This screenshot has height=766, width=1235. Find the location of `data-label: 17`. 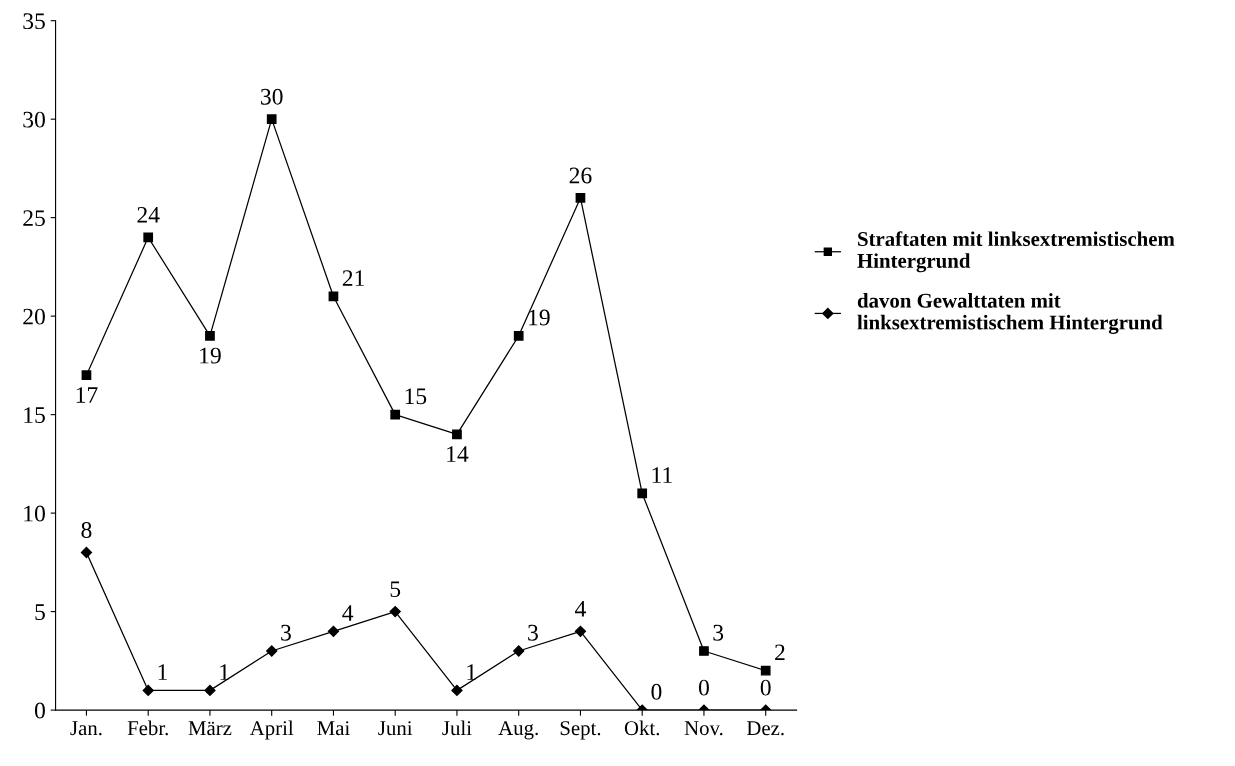

data-label: 17 is located at coordinates (87, 395).